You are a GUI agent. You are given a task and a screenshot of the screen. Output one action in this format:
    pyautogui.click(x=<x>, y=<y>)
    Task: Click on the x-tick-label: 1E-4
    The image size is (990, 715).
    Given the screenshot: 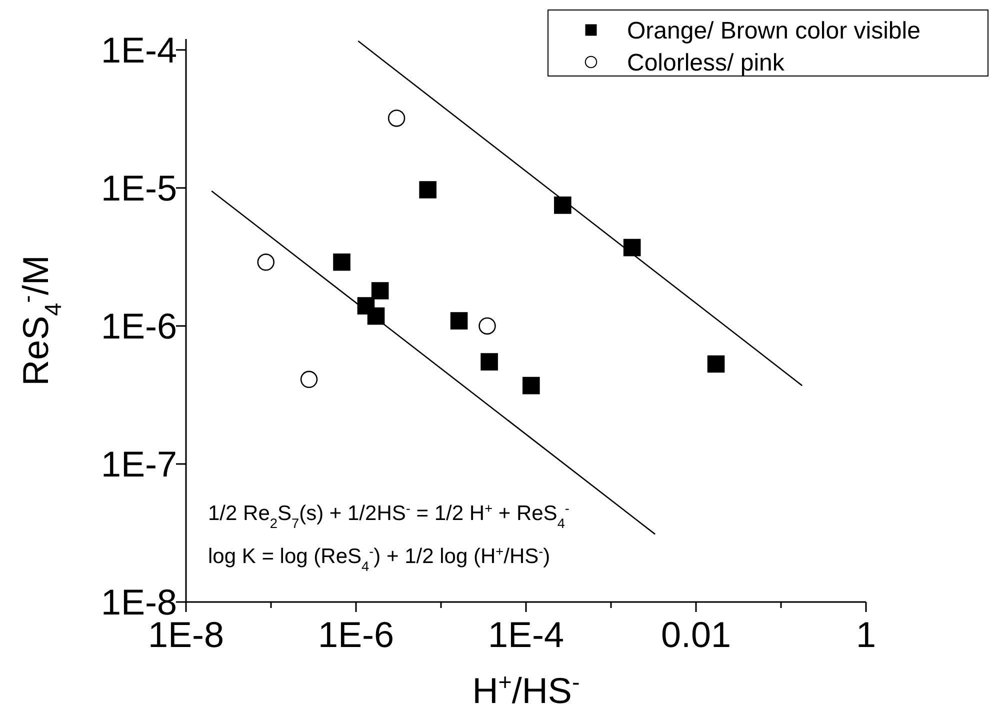 What is the action you would take?
    pyautogui.click(x=526, y=634)
    